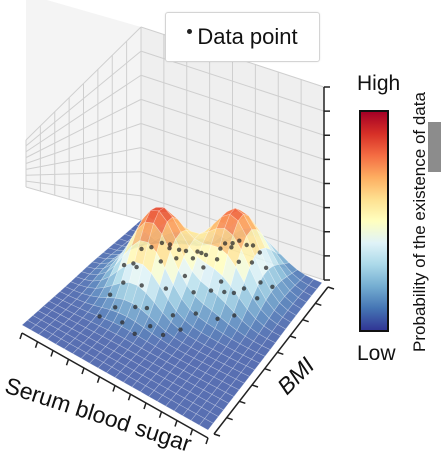 The image size is (441, 458). I want to click on legend-label: Data point, so click(247, 36).